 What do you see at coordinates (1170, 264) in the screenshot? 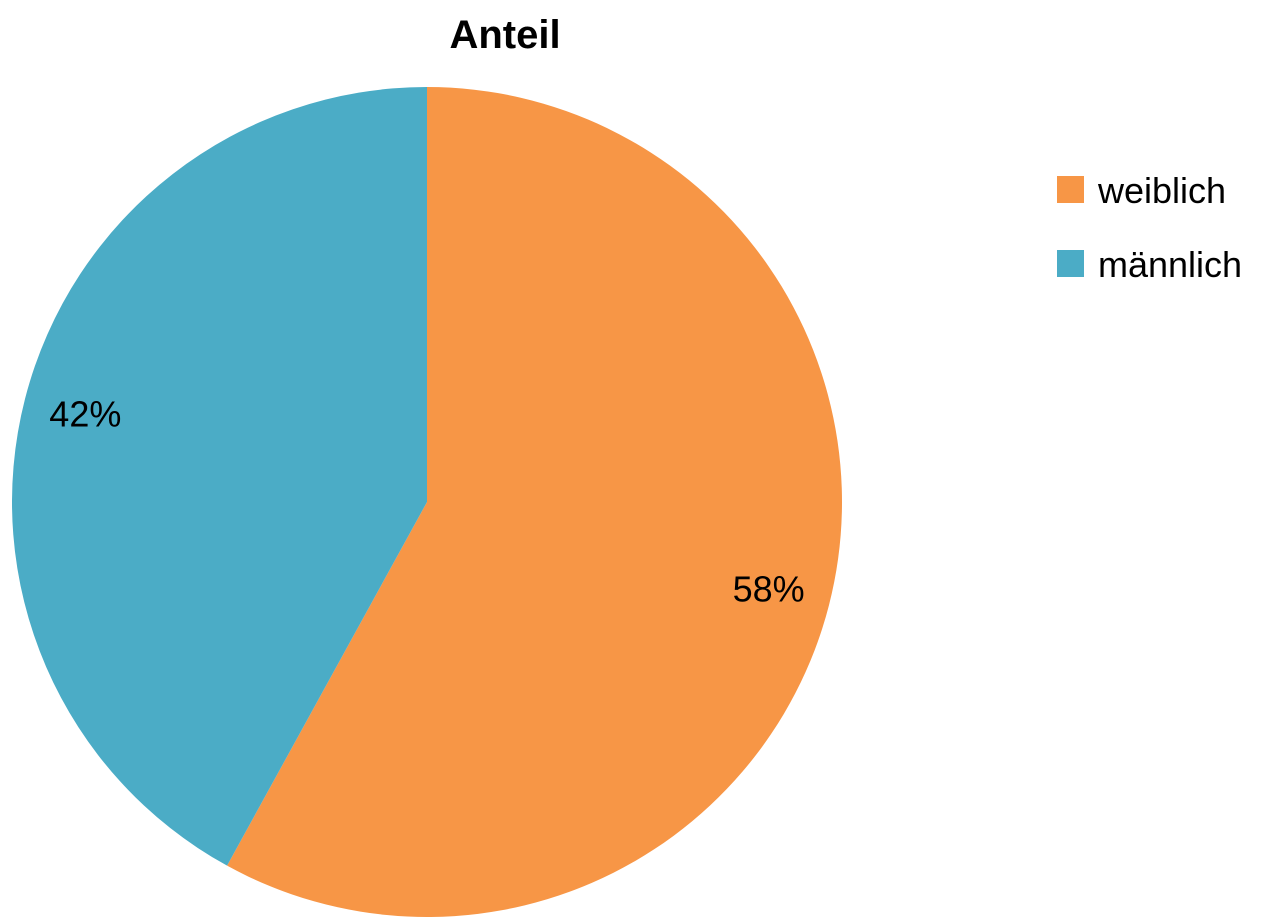
I see `legend-label-männlich: männlich` at bounding box center [1170, 264].